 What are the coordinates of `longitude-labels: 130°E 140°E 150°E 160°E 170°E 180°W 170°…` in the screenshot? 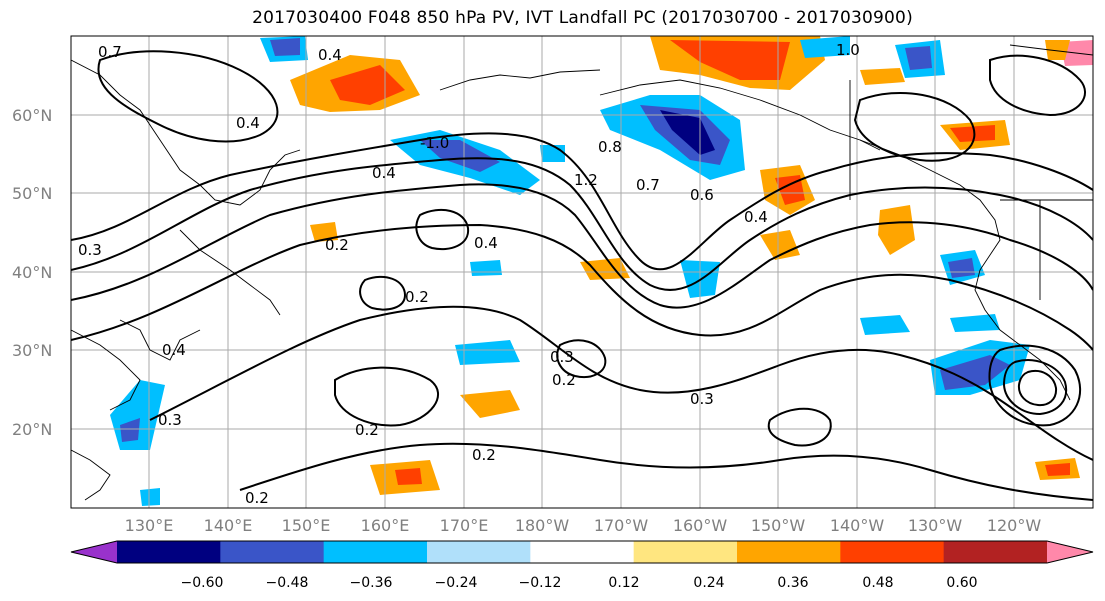 It's located at (583, 525).